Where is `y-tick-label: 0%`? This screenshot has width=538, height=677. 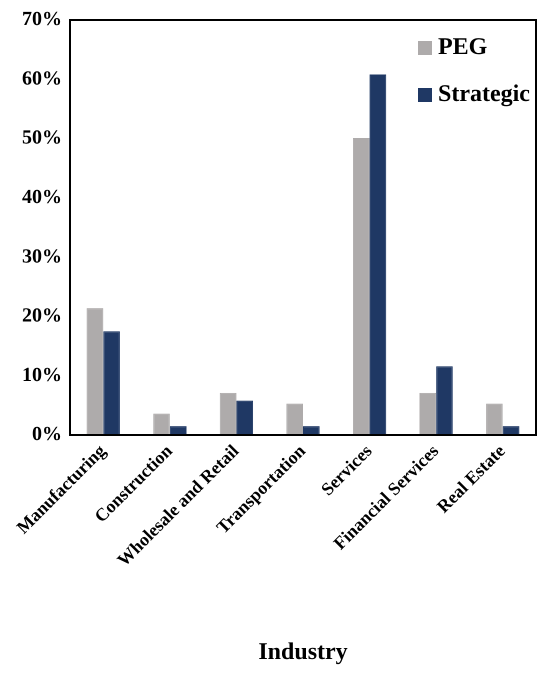 y-tick-label: 0% is located at coordinates (47, 434).